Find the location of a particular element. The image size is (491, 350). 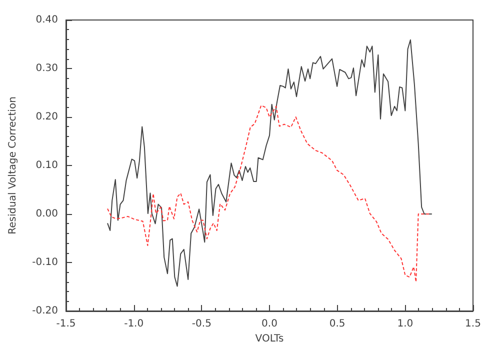

x-tick-label: -1.0 is located at coordinates (134, 324).